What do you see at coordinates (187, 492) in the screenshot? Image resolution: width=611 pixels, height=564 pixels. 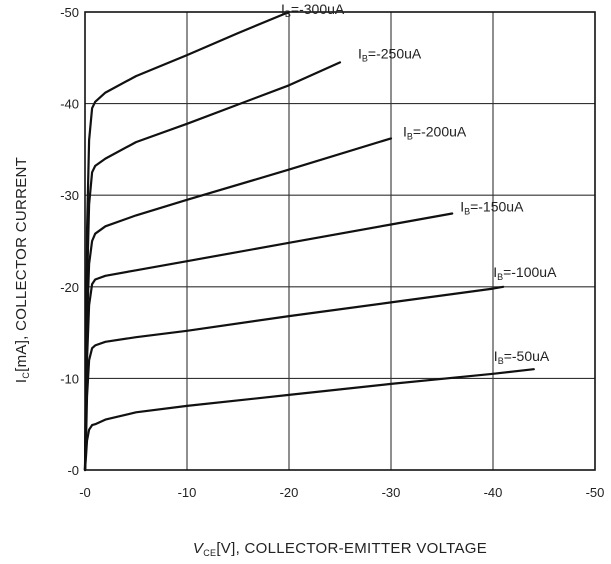 I see `x-tick-label: -10` at bounding box center [187, 492].